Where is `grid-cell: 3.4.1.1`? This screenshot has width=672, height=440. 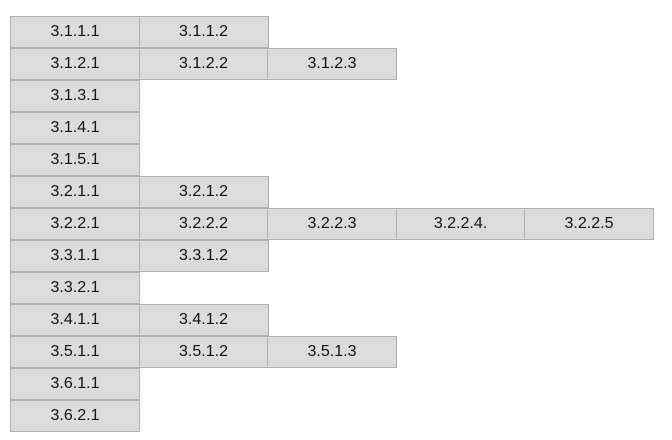 grid-cell: 3.4.1.1 is located at coordinates (75, 320).